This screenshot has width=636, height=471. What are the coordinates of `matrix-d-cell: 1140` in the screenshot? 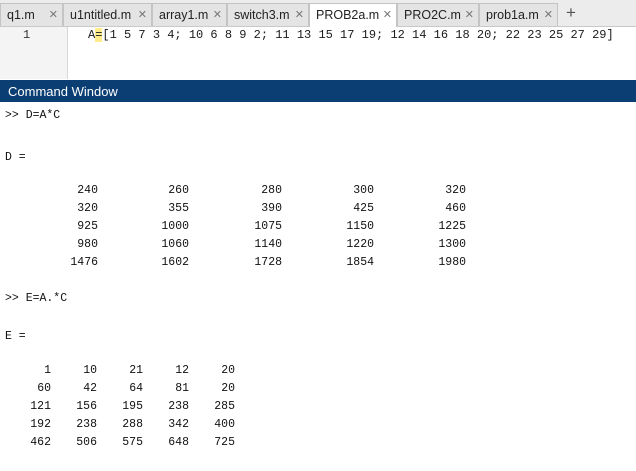 It's located at (268, 244).